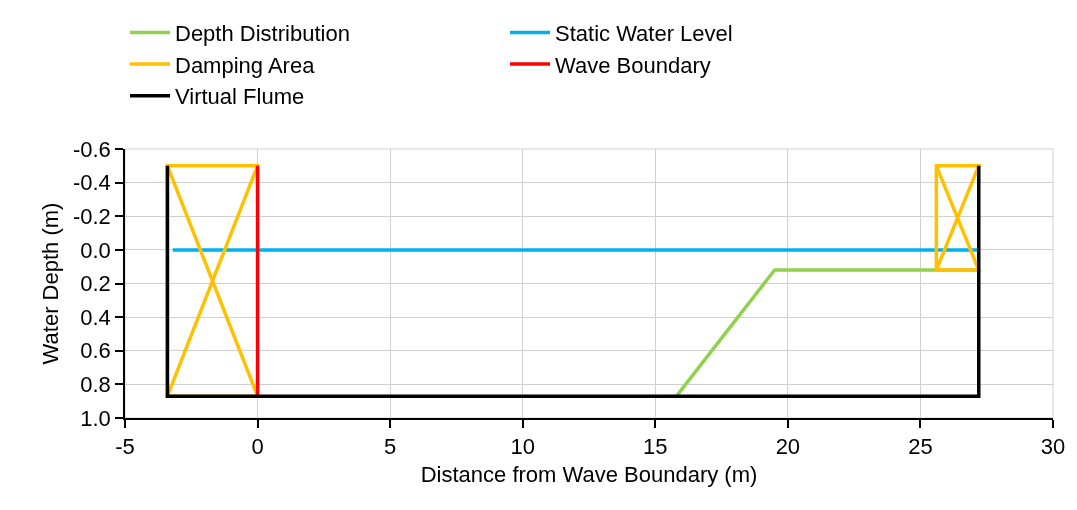 This screenshot has width=1077, height=510. Describe the element at coordinates (95, 385) in the screenshot. I see `y-tick-label: 0.8` at that location.